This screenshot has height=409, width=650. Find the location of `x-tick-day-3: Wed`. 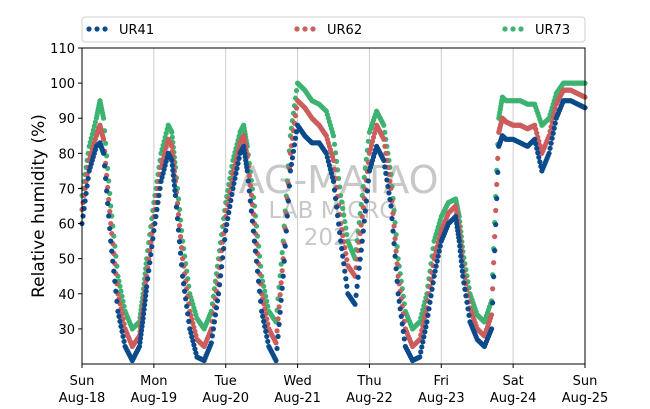

x-tick-day-3: Wed is located at coordinates (297, 381).